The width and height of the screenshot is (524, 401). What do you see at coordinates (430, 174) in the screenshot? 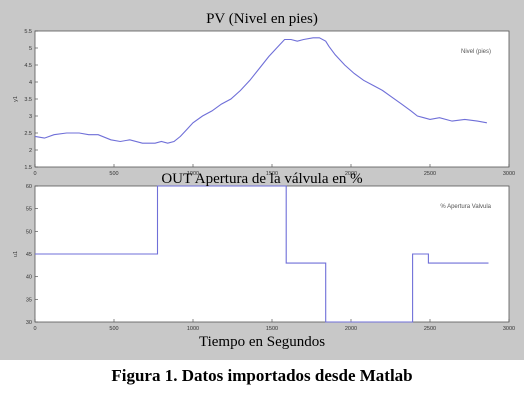
I see `top-x-tick-label: 2500` at bounding box center [430, 174].